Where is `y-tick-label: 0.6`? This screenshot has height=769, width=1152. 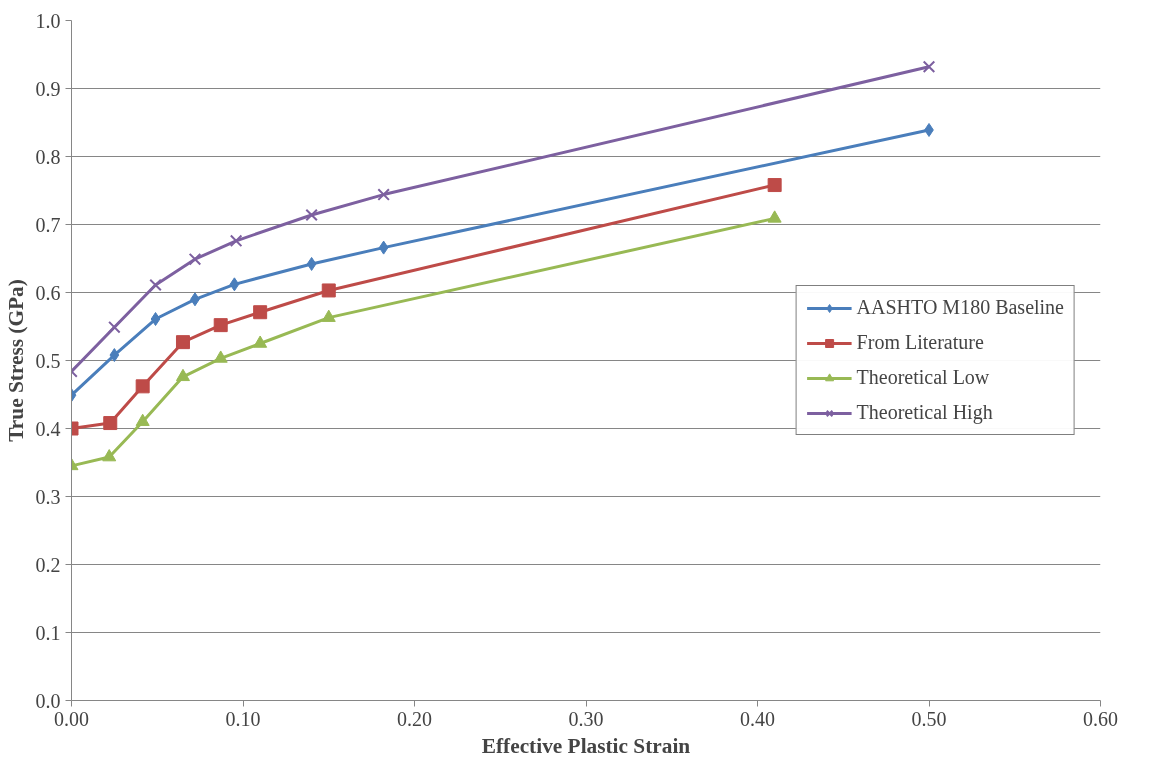
y-tick-label: 0.6 is located at coordinates (48, 292).